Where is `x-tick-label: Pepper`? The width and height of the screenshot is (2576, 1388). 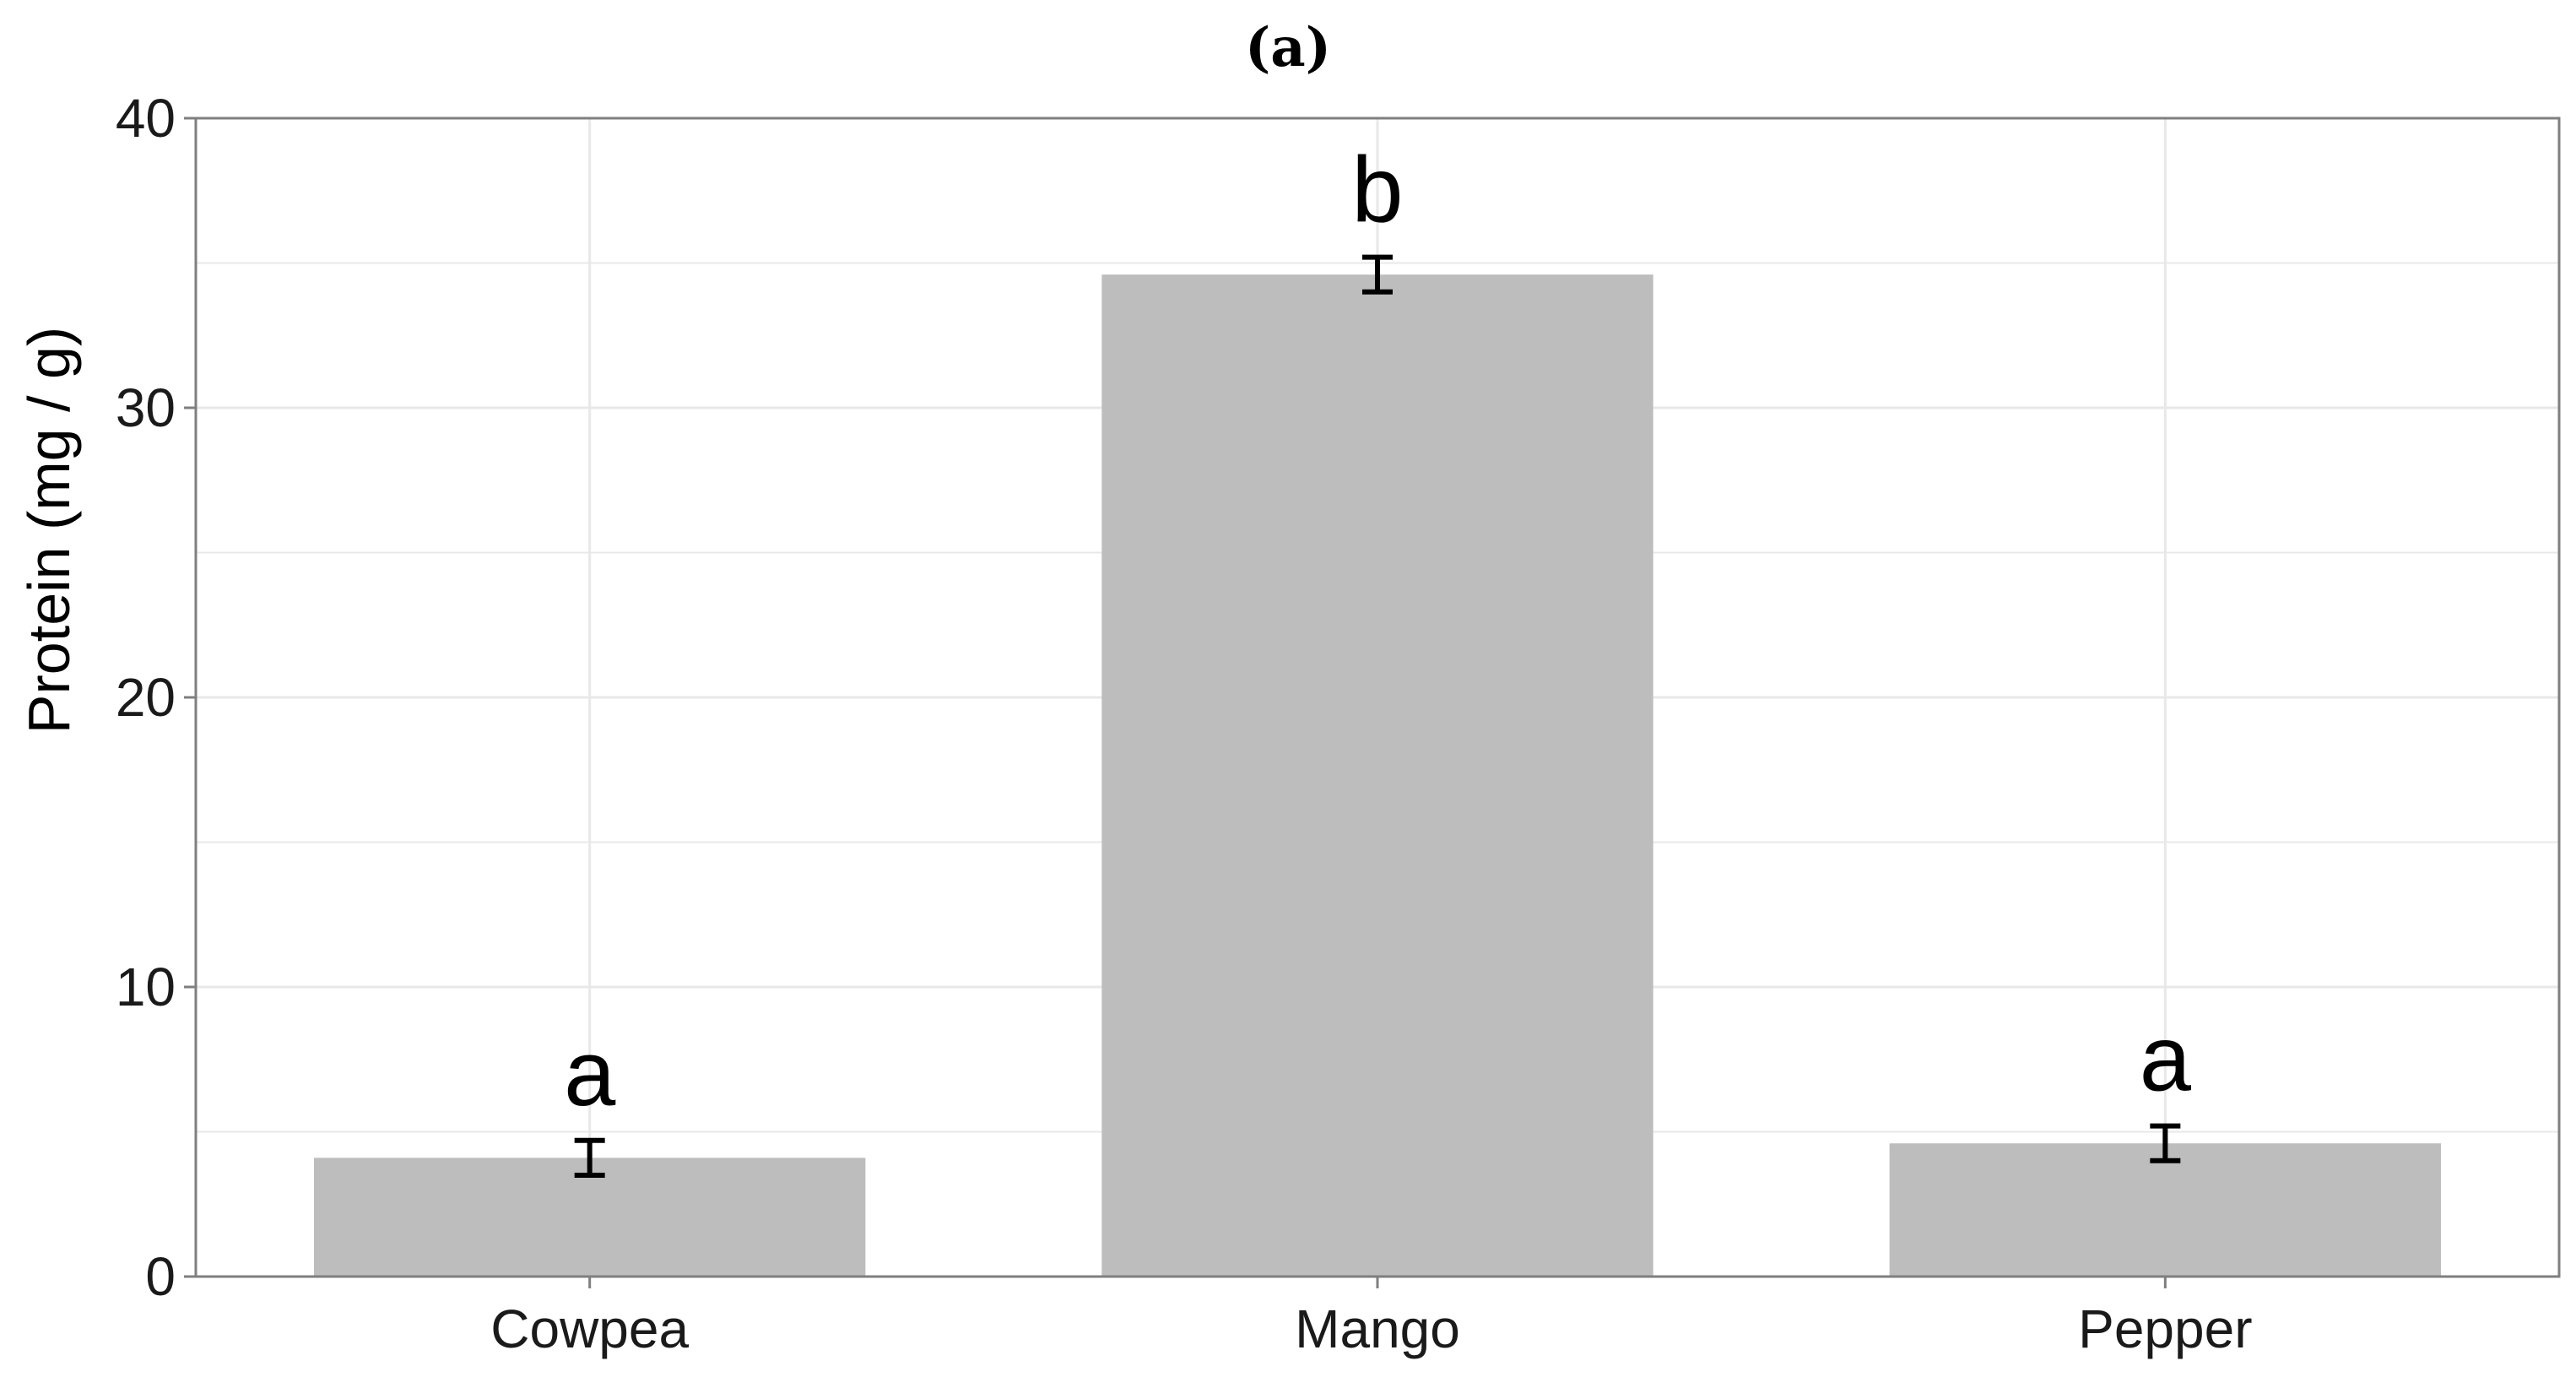 x-tick-label: Pepper is located at coordinates (2165, 1329).